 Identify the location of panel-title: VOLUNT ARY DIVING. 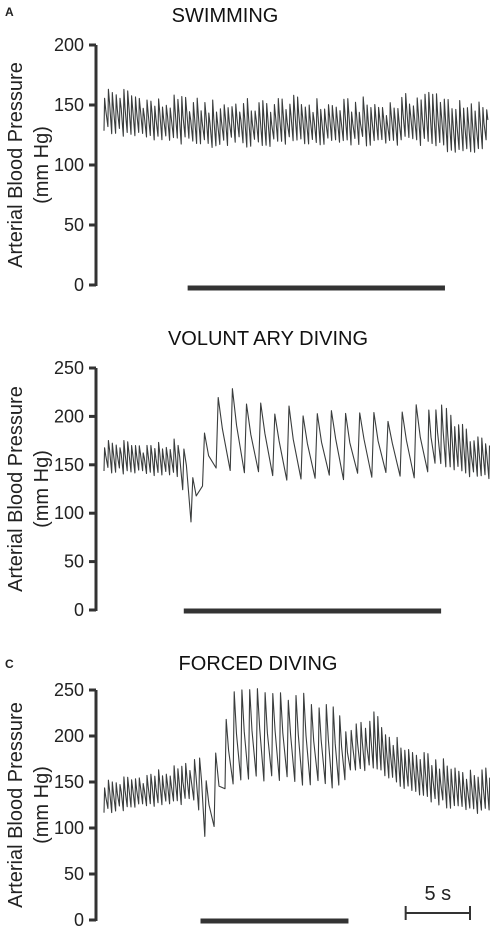
(268, 339).